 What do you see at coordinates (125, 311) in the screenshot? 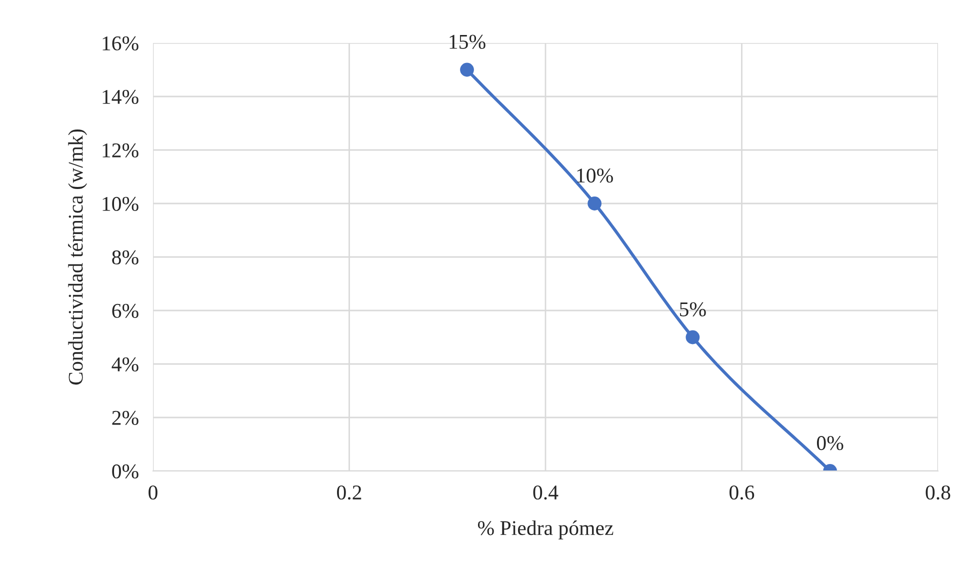
I see `y-tick-label: 6%` at bounding box center [125, 311].